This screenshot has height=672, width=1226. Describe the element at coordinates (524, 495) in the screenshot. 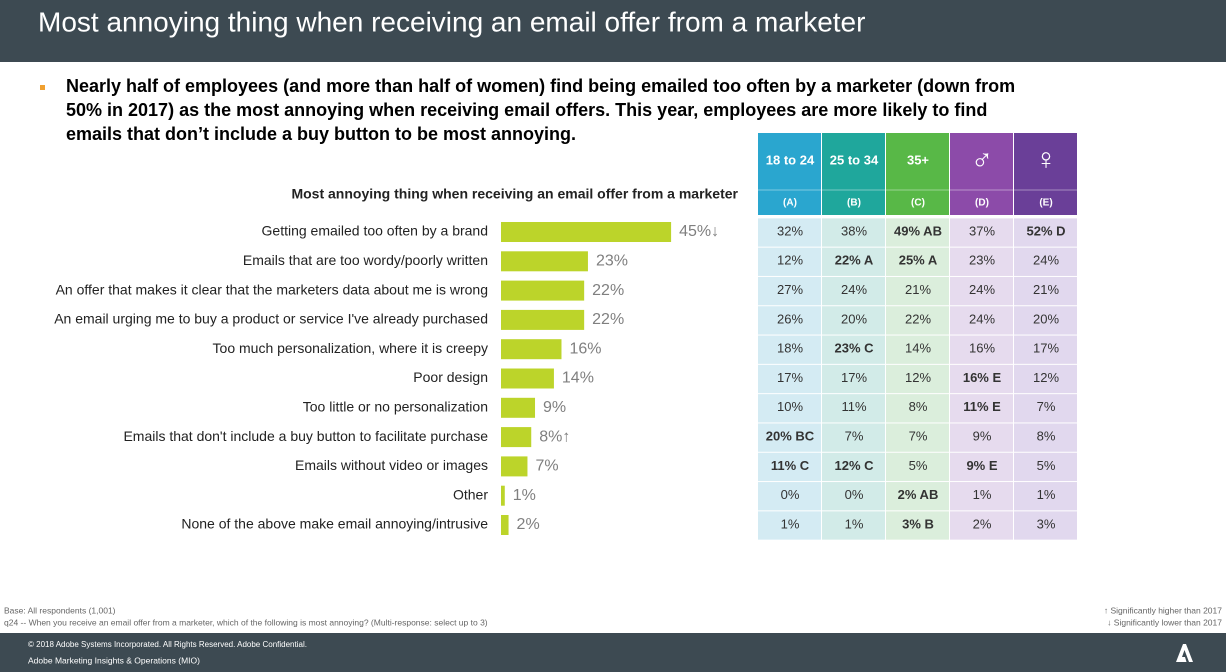

I see `value-label: 1%` at that location.